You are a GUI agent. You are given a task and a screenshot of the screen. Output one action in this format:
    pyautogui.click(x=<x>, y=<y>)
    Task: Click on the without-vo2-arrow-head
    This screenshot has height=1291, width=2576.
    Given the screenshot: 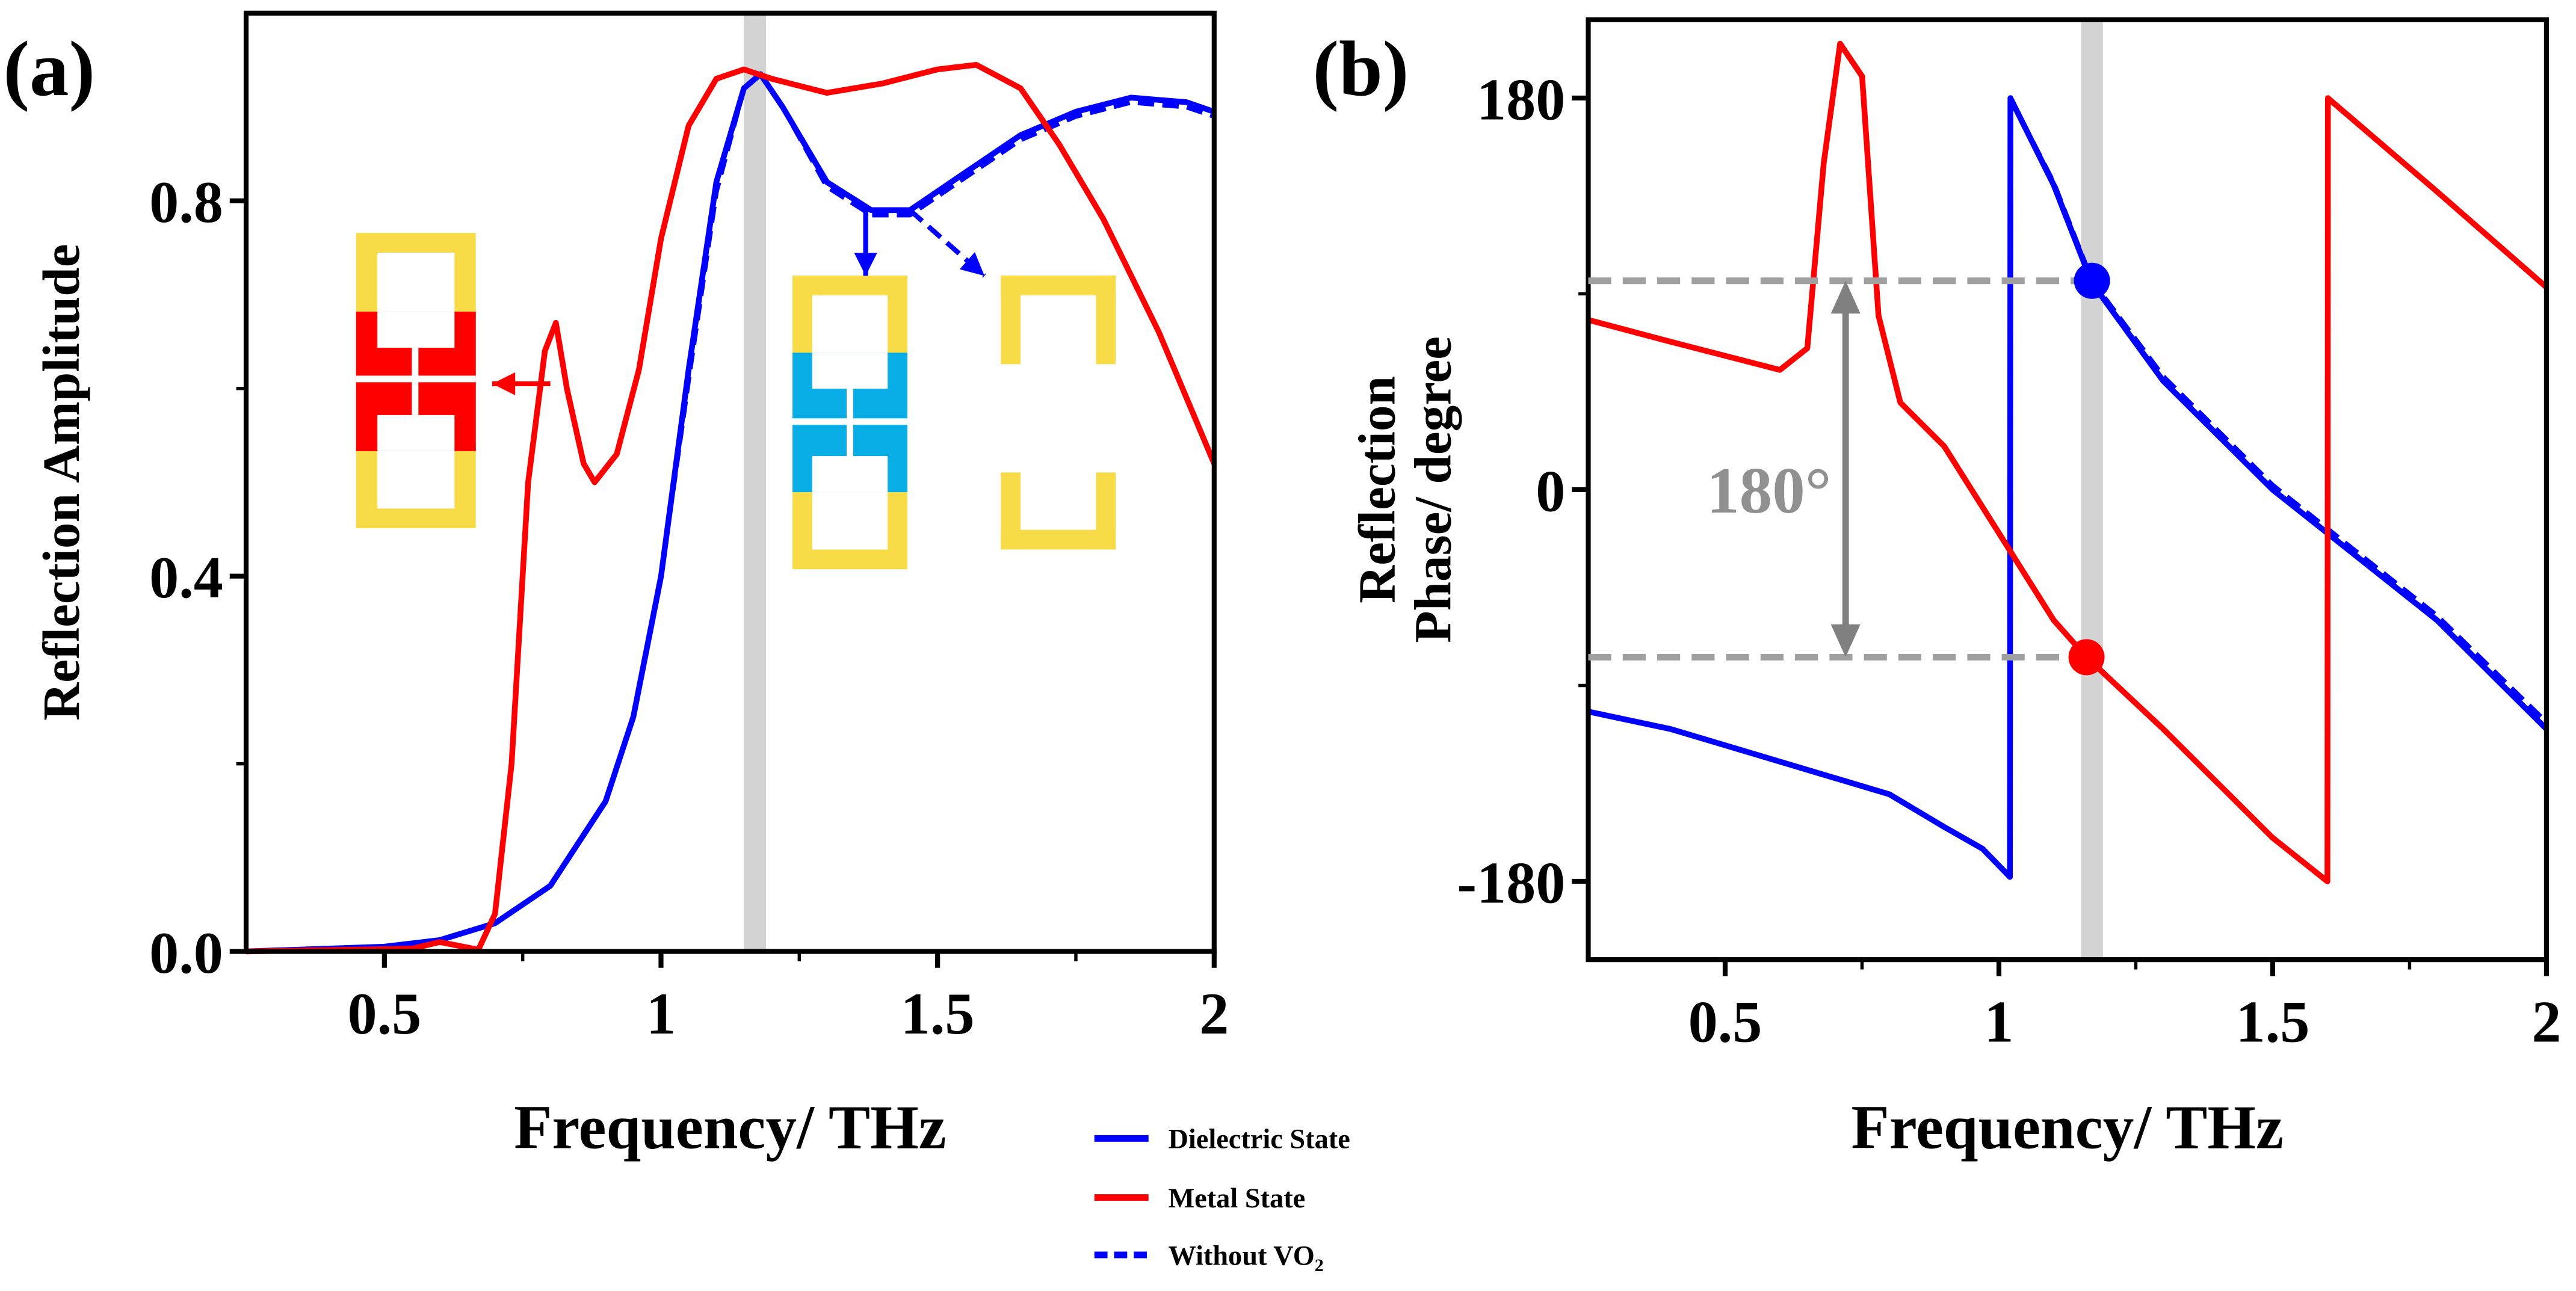 What is the action you would take?
    pyautogui.click(x=972, y=263)
    